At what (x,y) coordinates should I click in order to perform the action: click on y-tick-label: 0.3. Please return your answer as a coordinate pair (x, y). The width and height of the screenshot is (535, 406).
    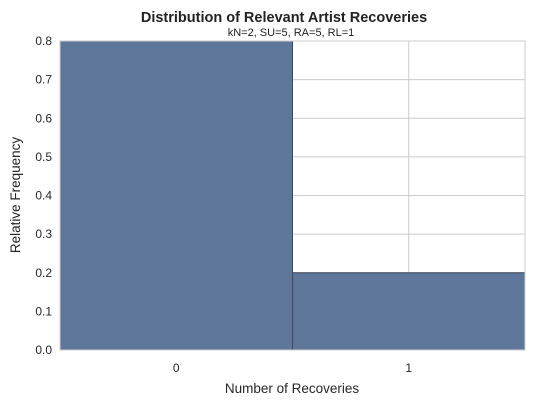
    Looking at the image, I should click on (43, 234).